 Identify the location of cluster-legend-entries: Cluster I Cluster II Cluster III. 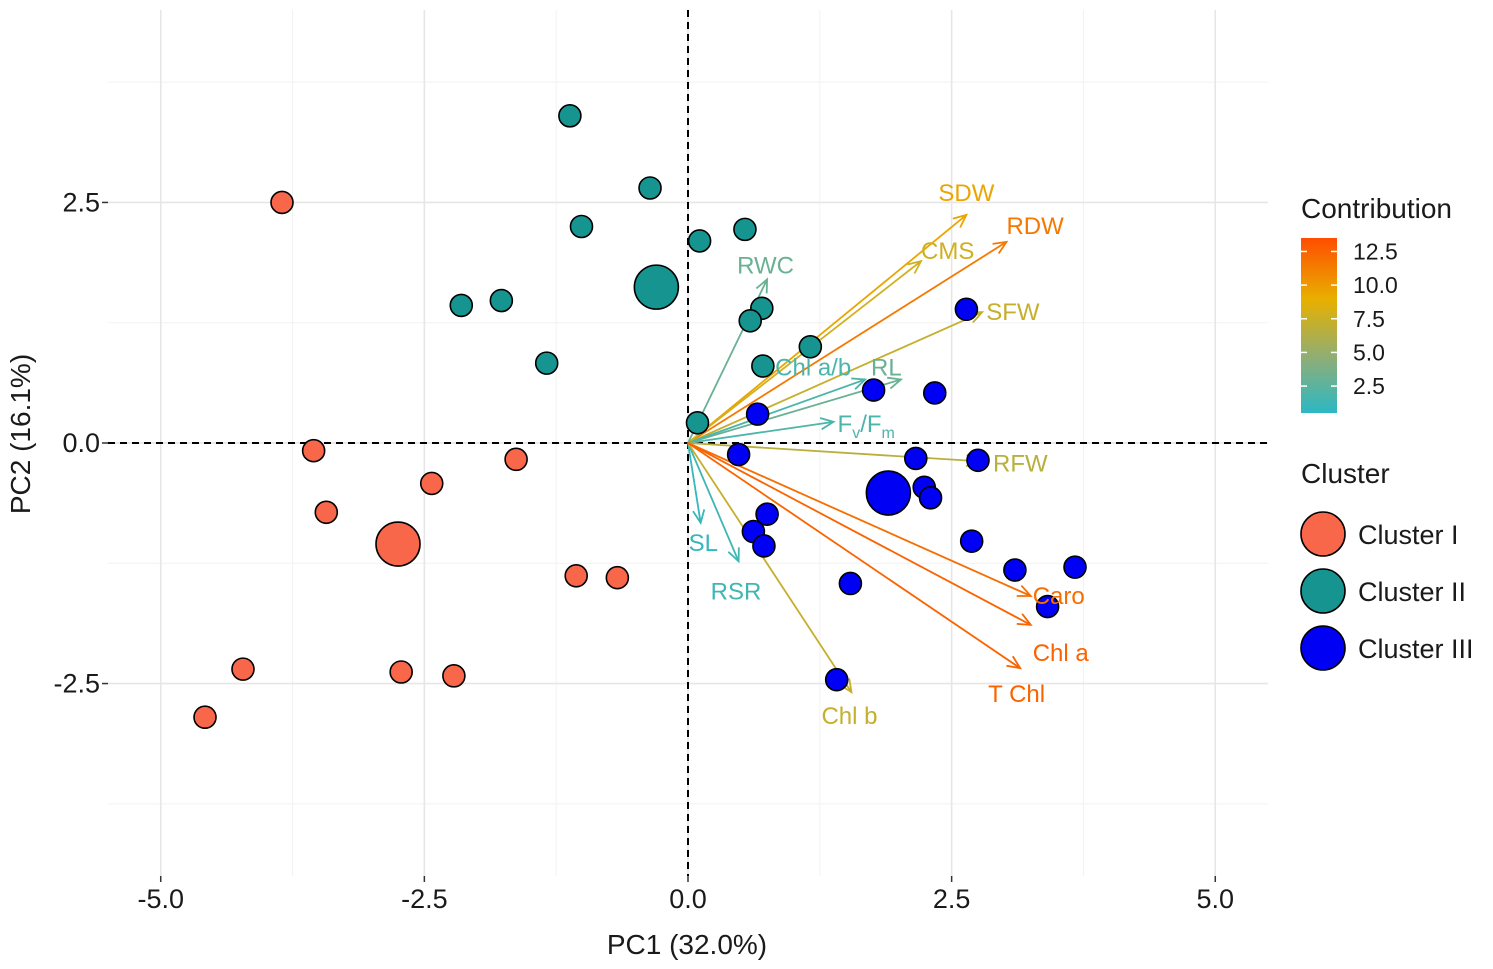
(1387, 591).